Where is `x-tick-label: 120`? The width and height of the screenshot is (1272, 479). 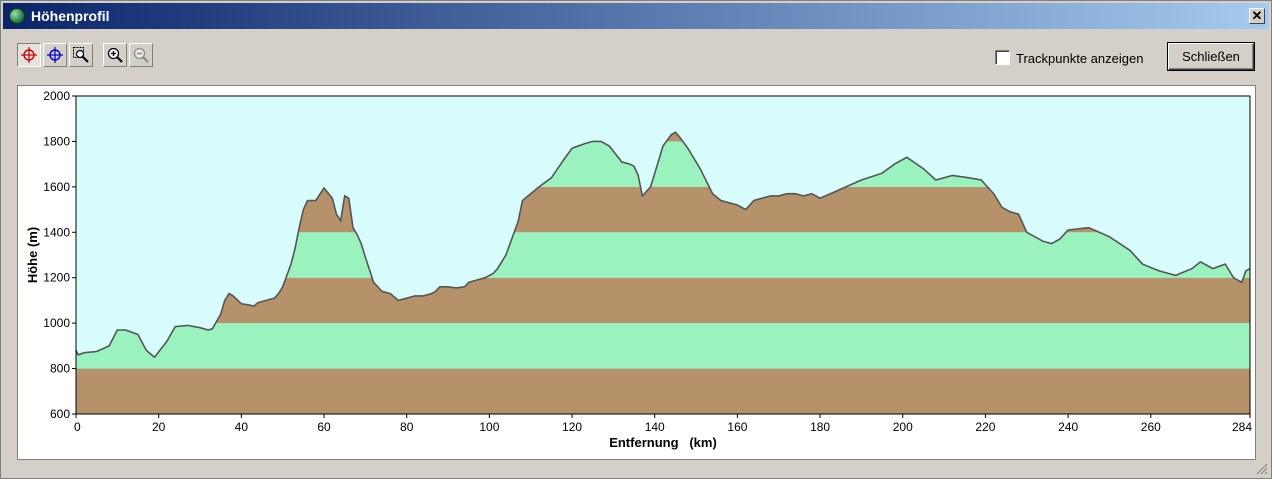
x-tick-label: 120 is located at coordinates (572, 427).